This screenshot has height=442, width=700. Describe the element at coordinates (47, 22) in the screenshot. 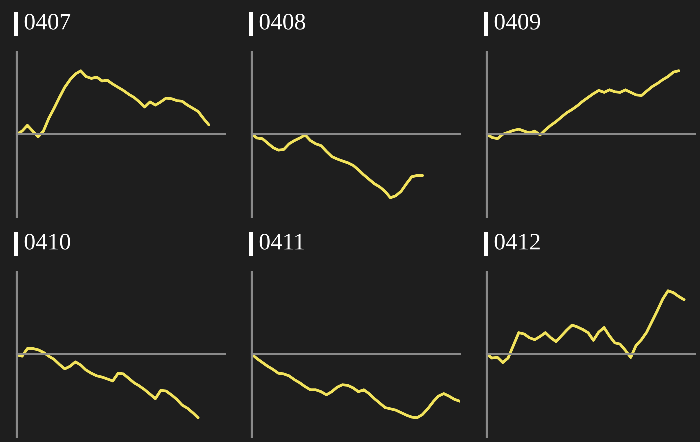

I see `chart-title: 0407` at that location.